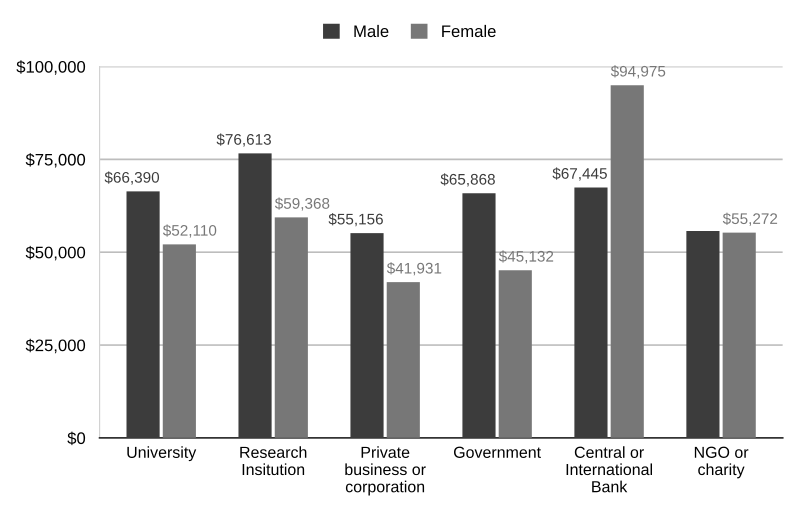 The height and width of the screenshot is (508, 797). Describe the element at coordinates (243, 140) in the screenshot. I see `data-label: $76,613` at that location.